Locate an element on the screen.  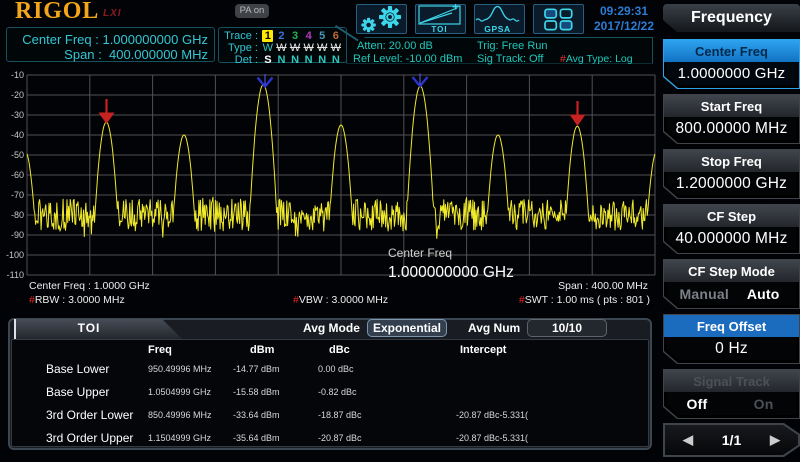
svg-text: TOI is located at coordinates (439, 29).